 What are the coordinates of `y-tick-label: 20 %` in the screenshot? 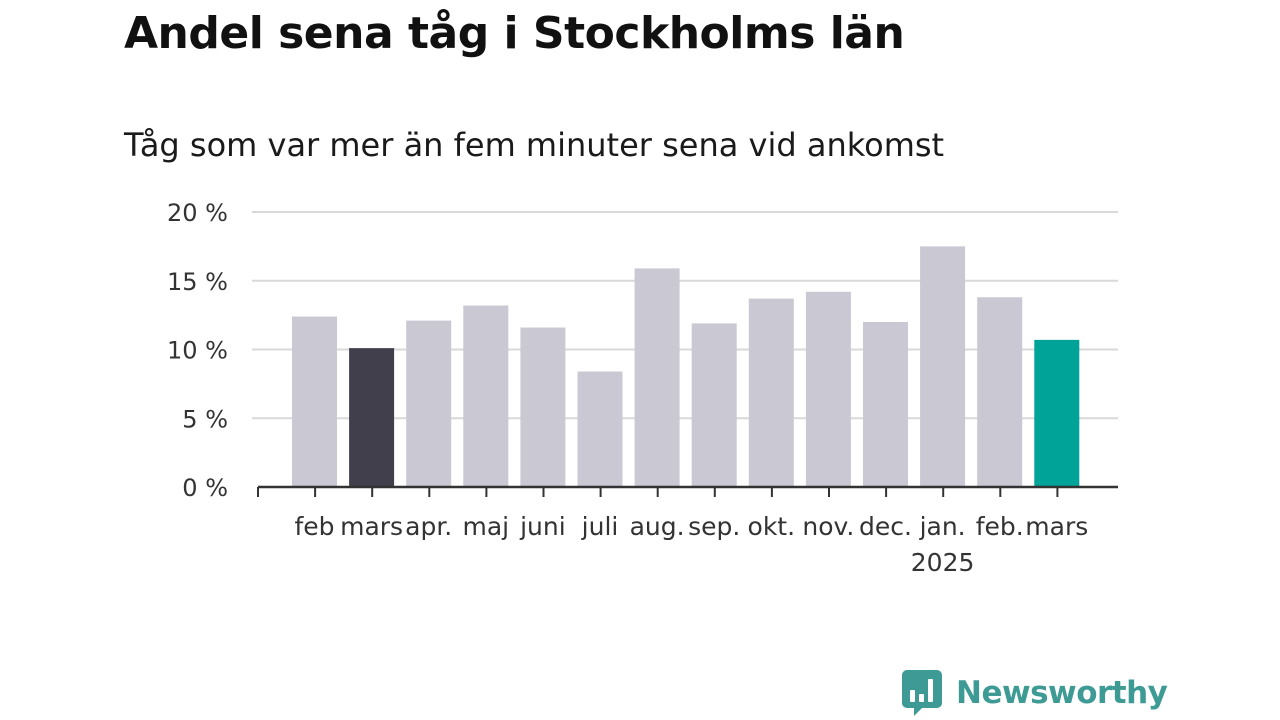 It's located at (197, 213).